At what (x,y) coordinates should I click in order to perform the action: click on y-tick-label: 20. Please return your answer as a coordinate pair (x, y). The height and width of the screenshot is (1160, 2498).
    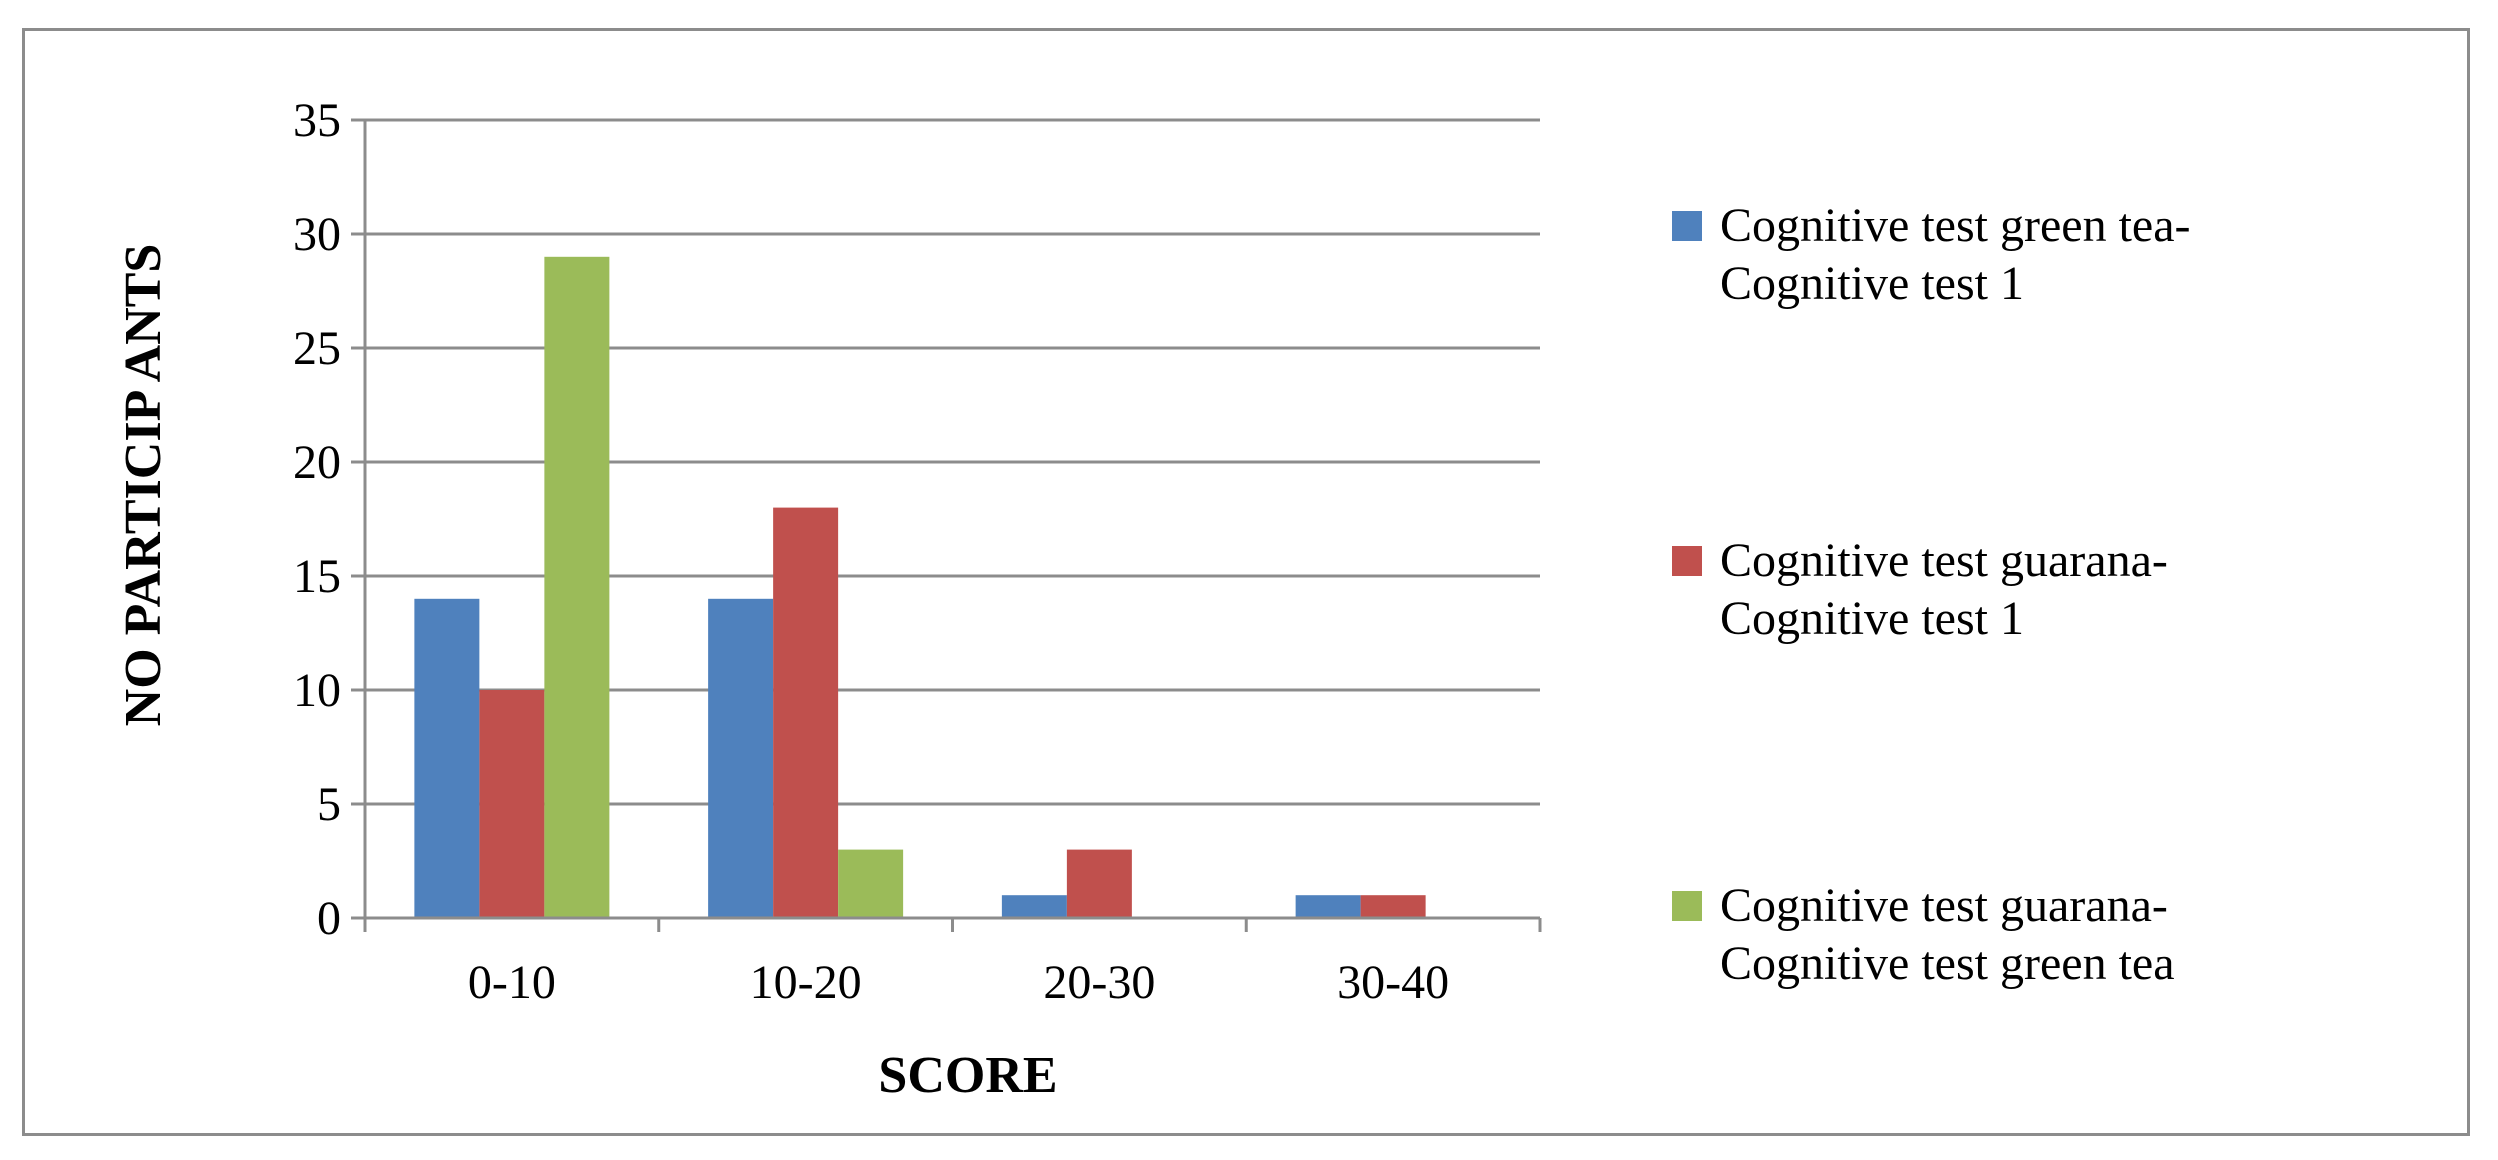
    Looking at the image, I should click on (317, 462).